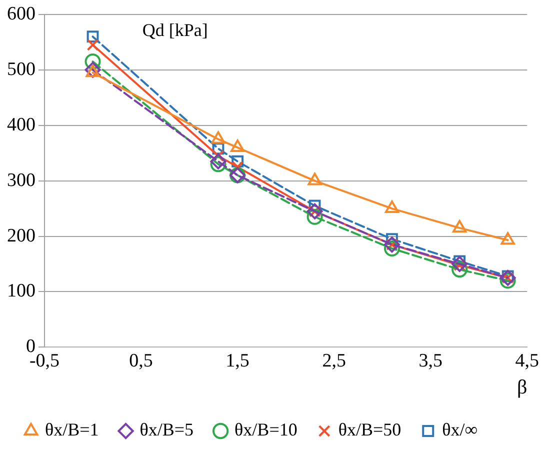  What do you see at coordinates (522, 387) in the screenshot?
I see `x-axis-title: β` at bounding box center [522, 387].